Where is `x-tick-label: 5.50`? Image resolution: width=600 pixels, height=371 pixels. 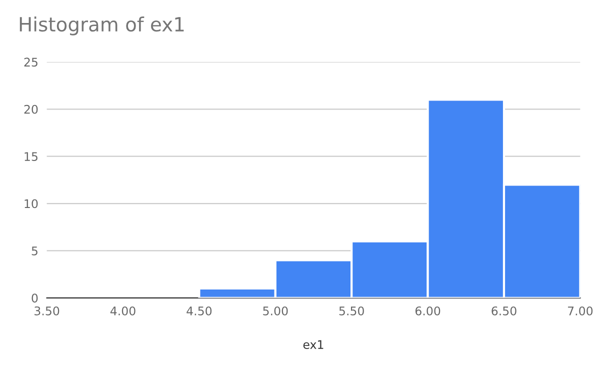
x-tick-label: 5.50 is located at coordinates (351, 311).